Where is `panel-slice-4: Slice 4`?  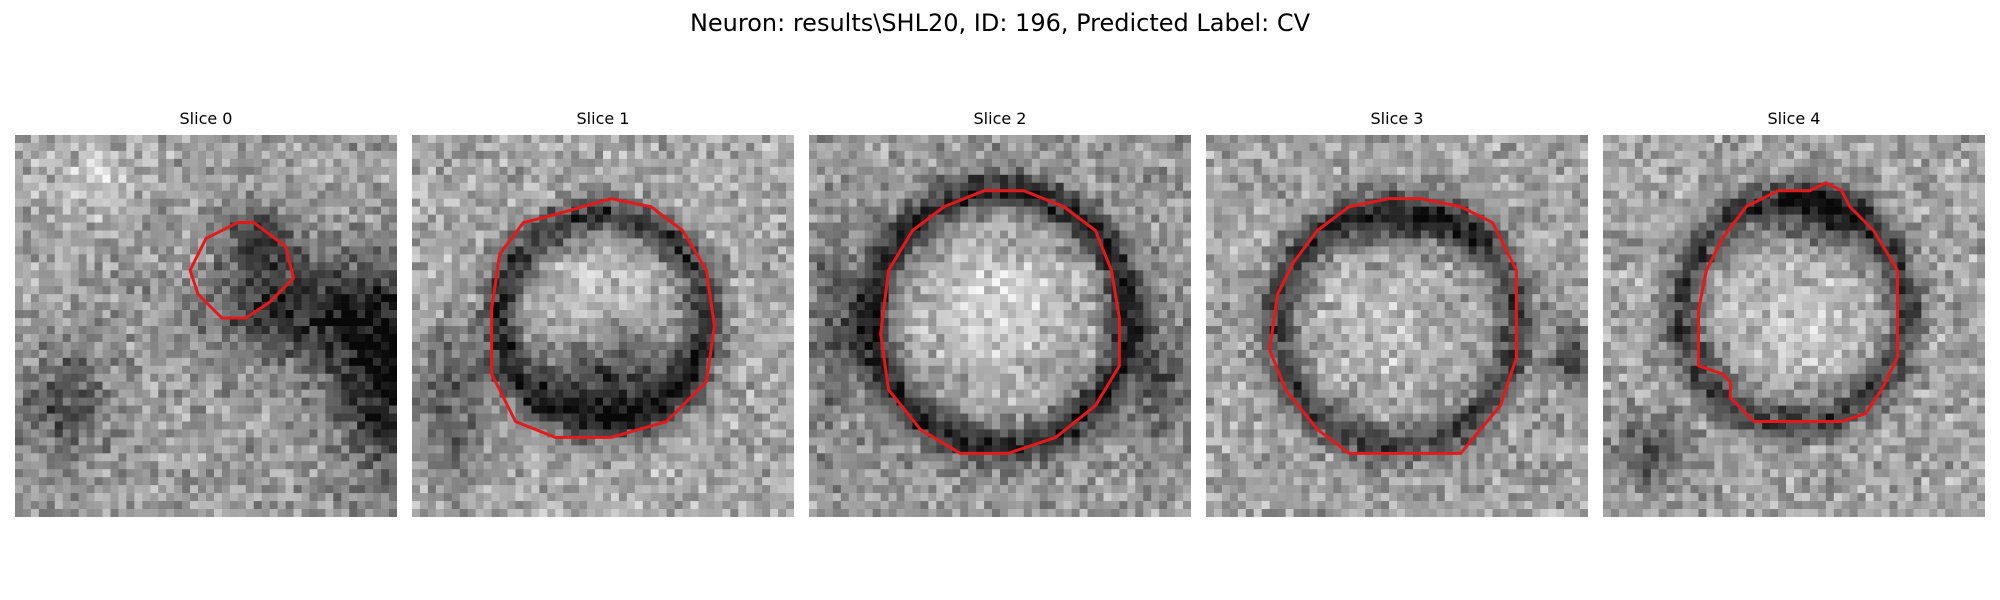
panel-slice-4: Slice 4 is located at coordinates (1794, 312).